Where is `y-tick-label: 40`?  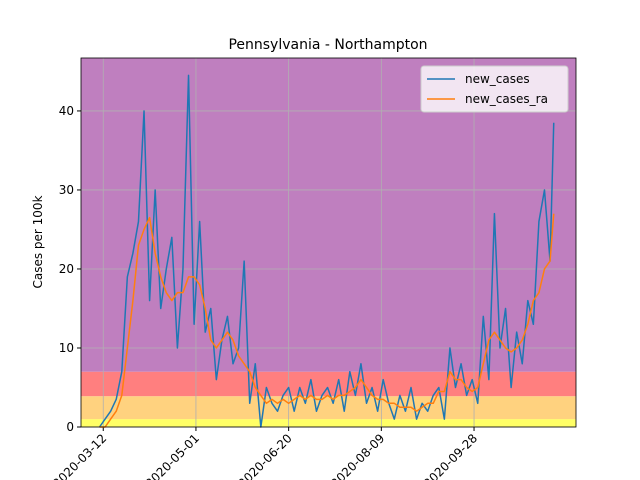 y-tick-label: 40 is located at coordinates (66, 111).